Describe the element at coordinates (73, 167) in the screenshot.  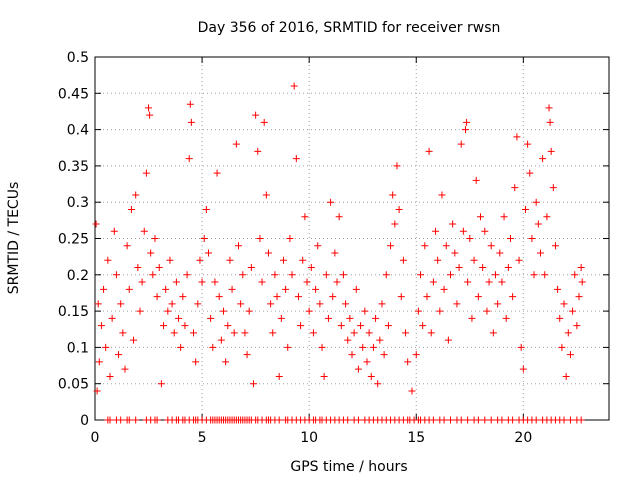
I see `y-tick-label: 0.35` at that location.